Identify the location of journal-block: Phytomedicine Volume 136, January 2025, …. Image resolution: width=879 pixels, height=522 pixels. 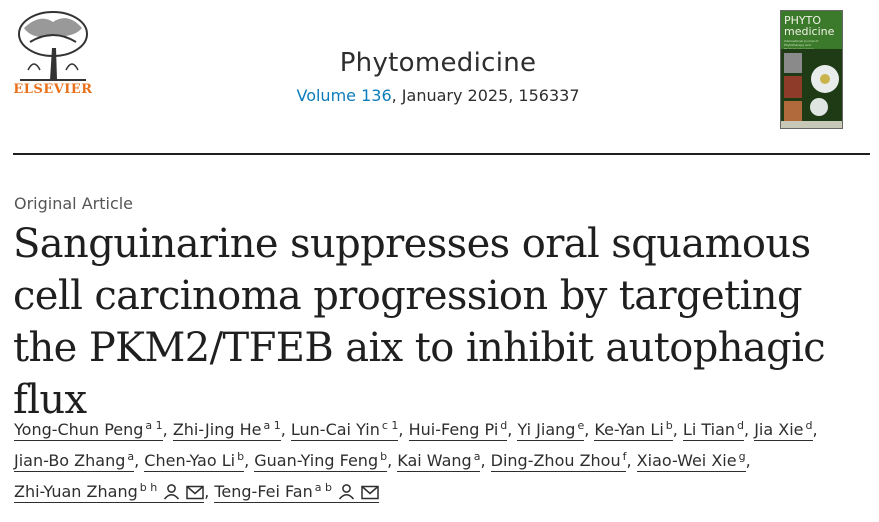
(438, 76).